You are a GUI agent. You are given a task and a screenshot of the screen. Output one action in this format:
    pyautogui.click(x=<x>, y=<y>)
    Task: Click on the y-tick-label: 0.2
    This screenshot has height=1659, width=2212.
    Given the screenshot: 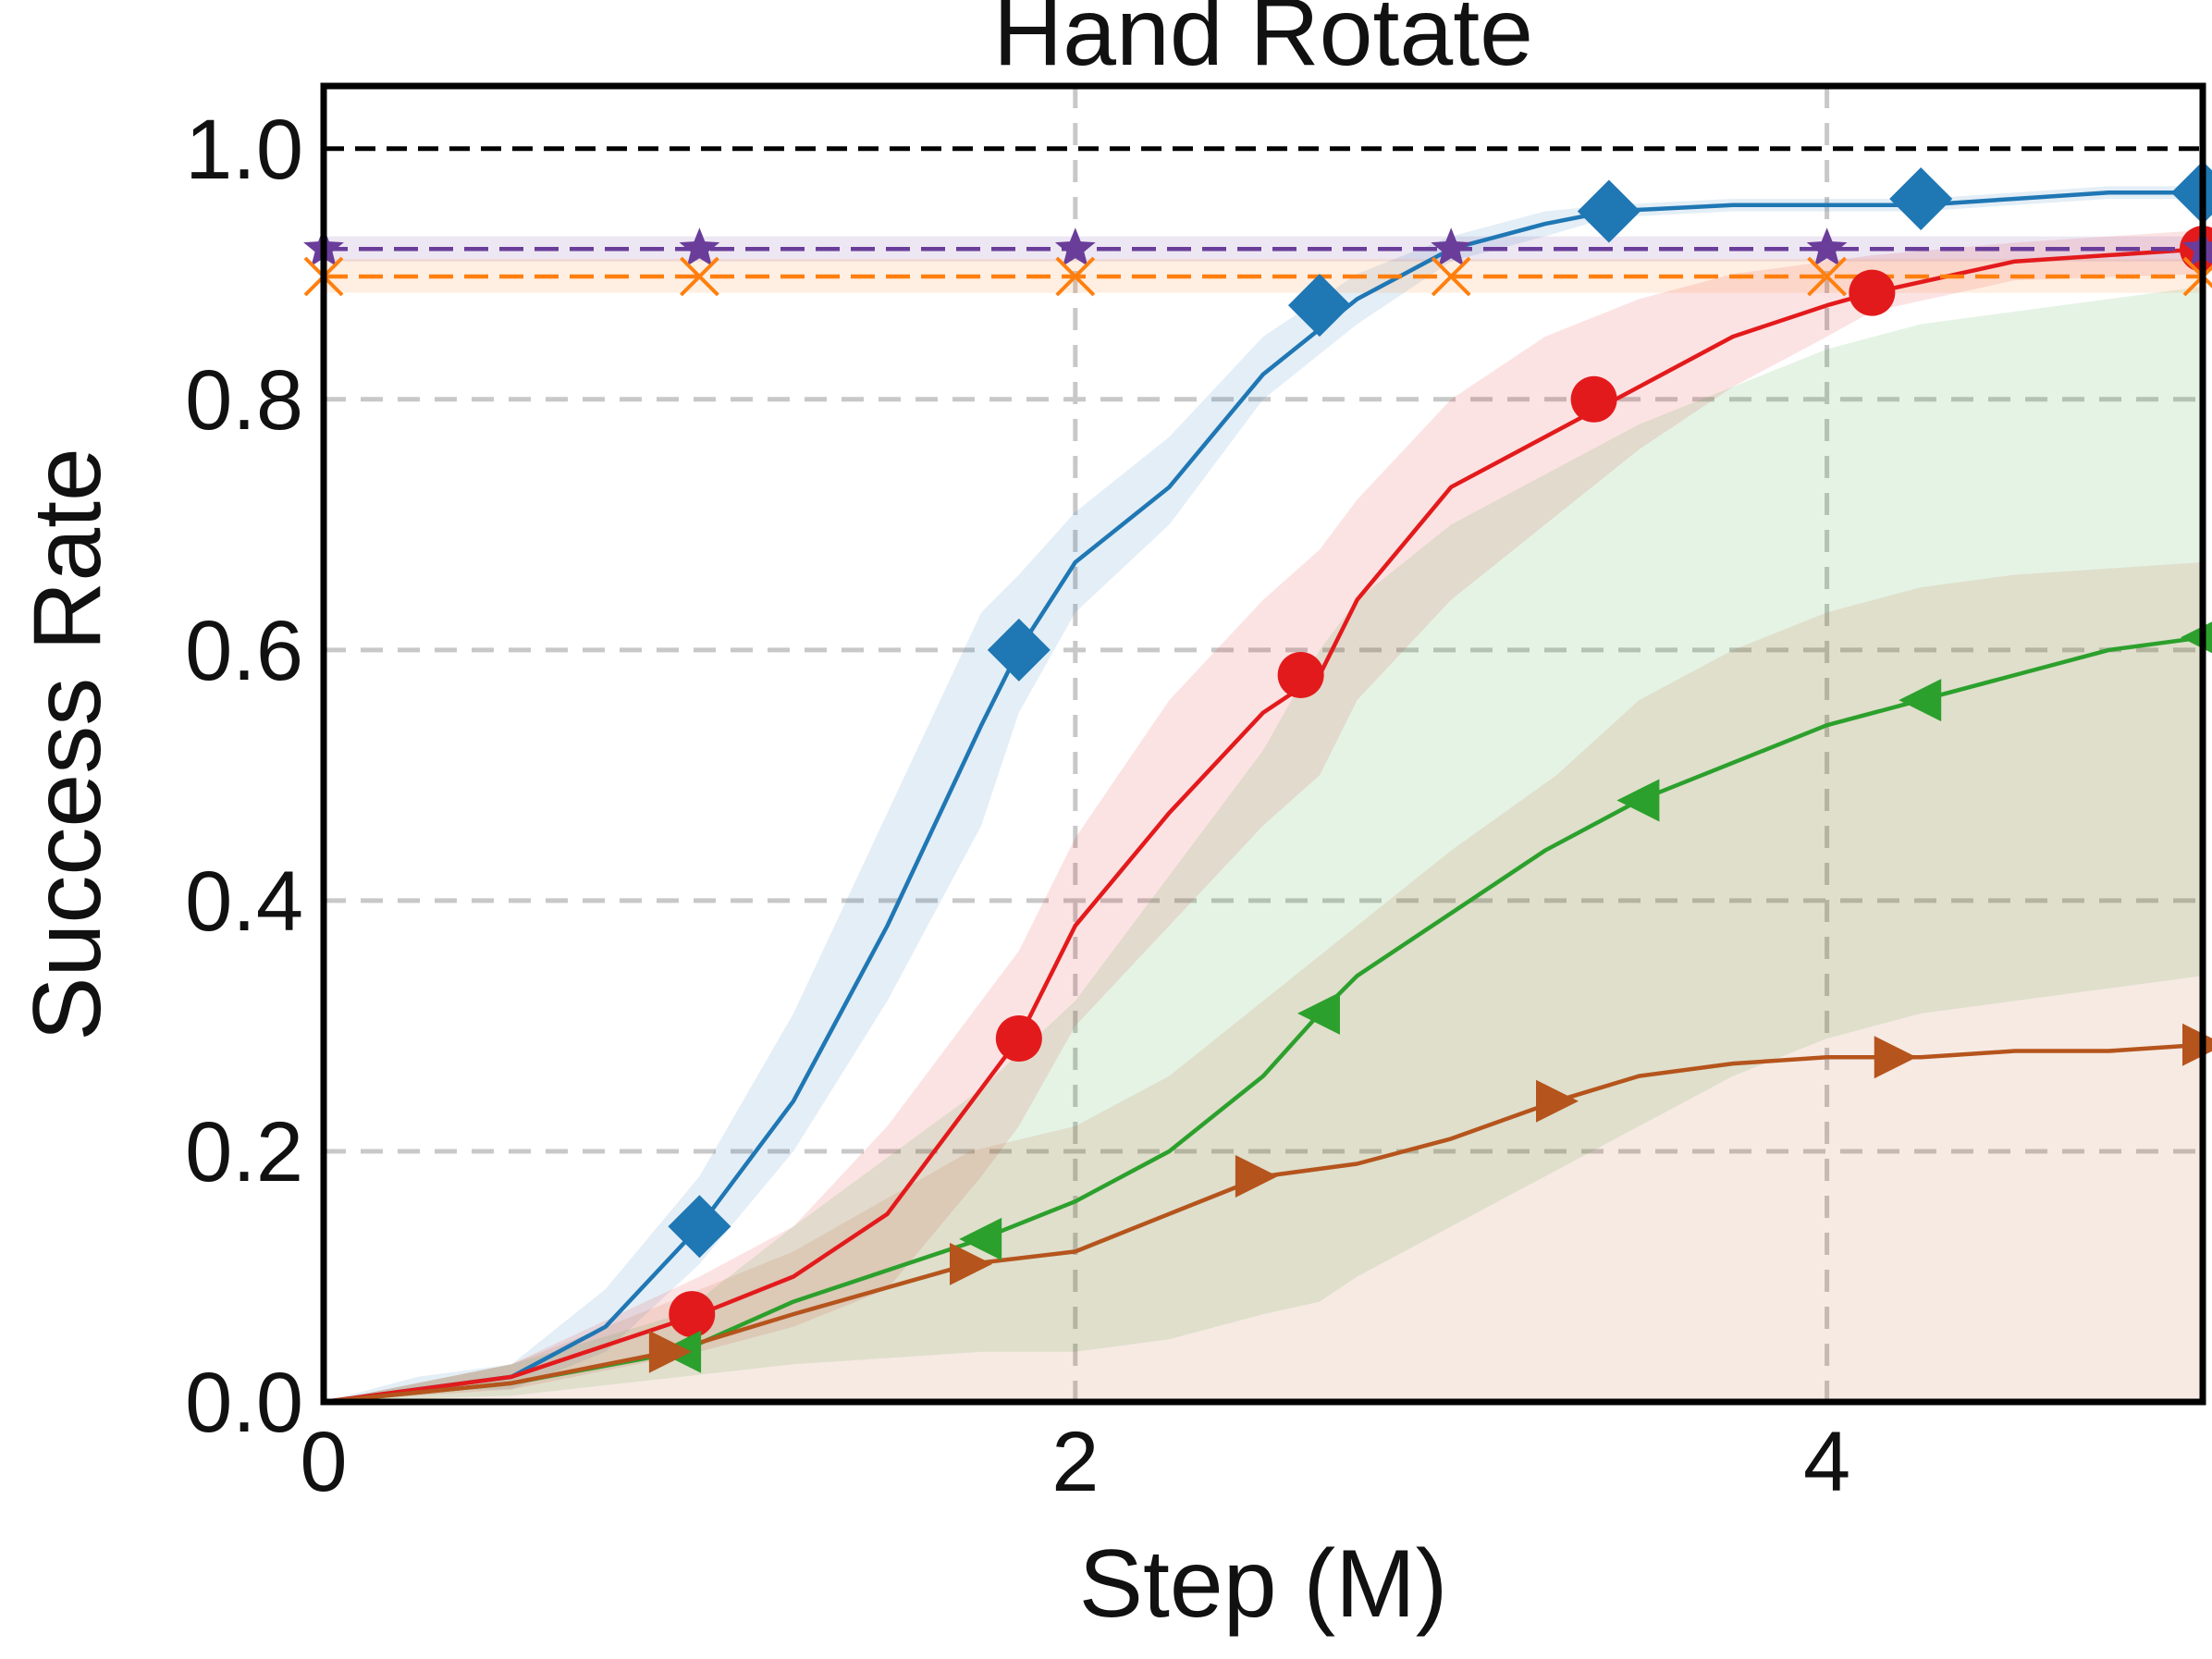 What is the action you would take?
    pyautogui.click(x=244, y=1152)
    